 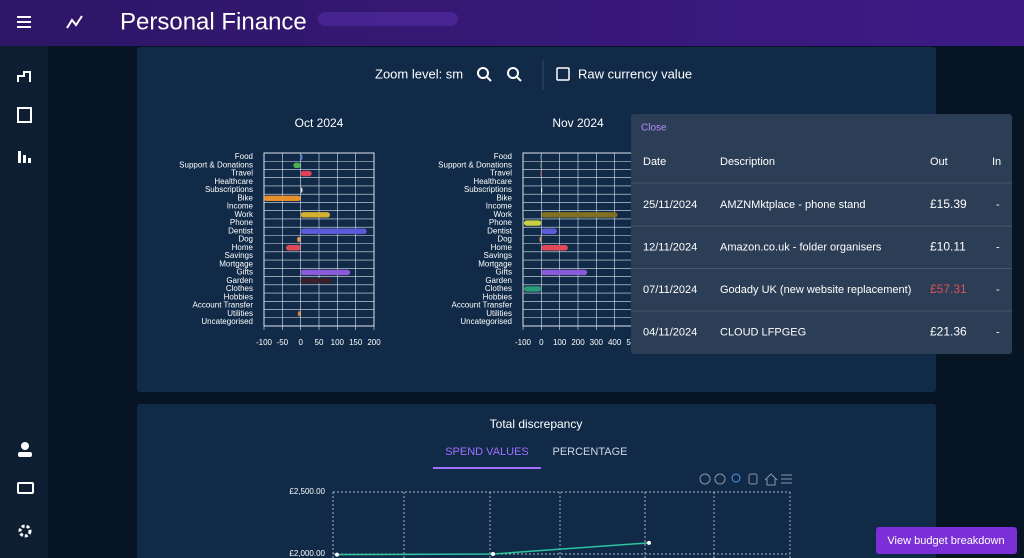 I want to click on category-label: Work, so click(x=244, y=214).